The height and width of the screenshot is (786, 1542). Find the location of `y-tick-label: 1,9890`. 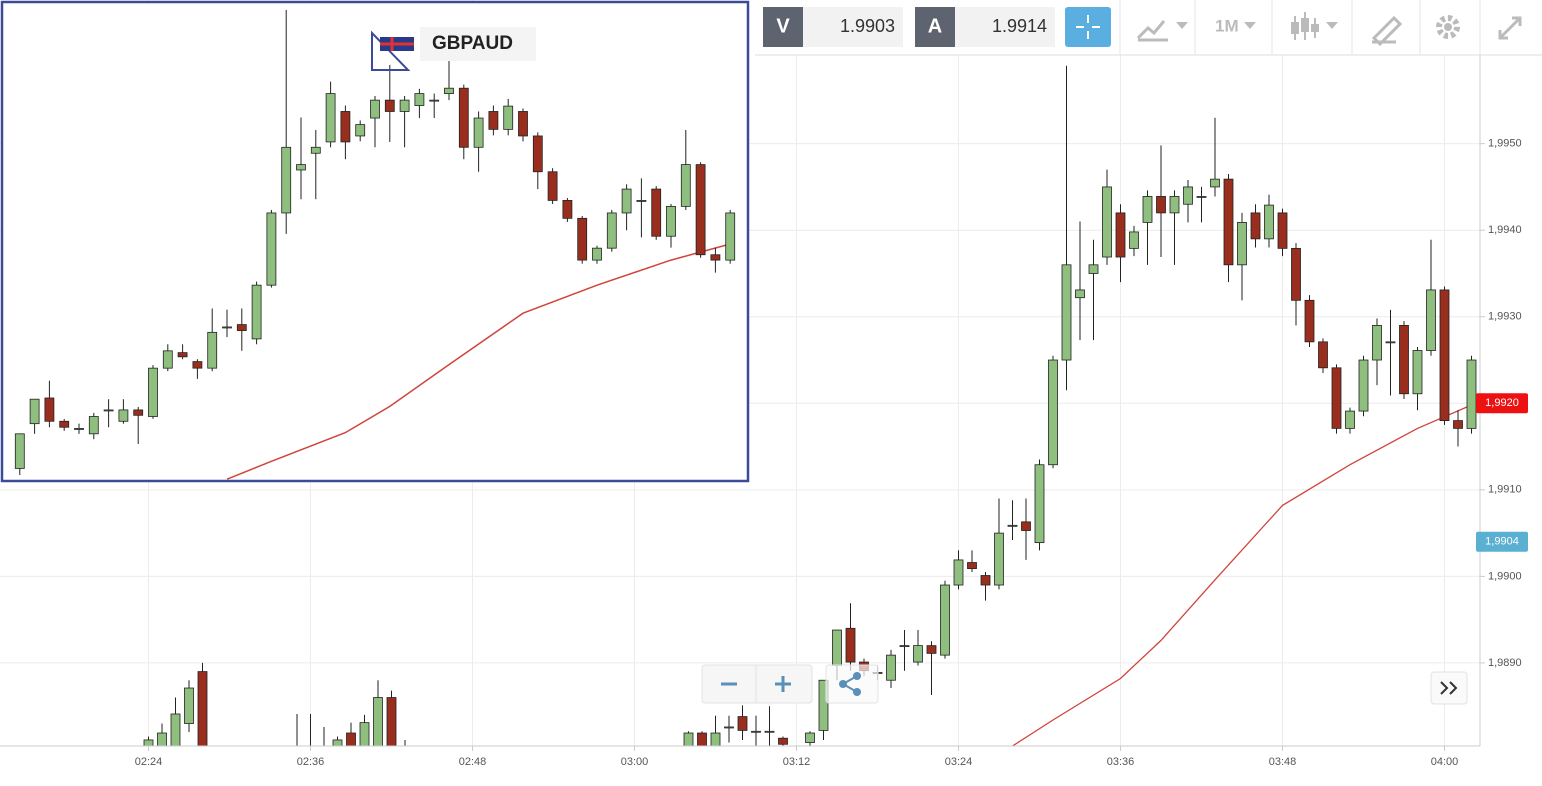

y-tick-label: 1,9890 is located at coordinates (1505, 663).